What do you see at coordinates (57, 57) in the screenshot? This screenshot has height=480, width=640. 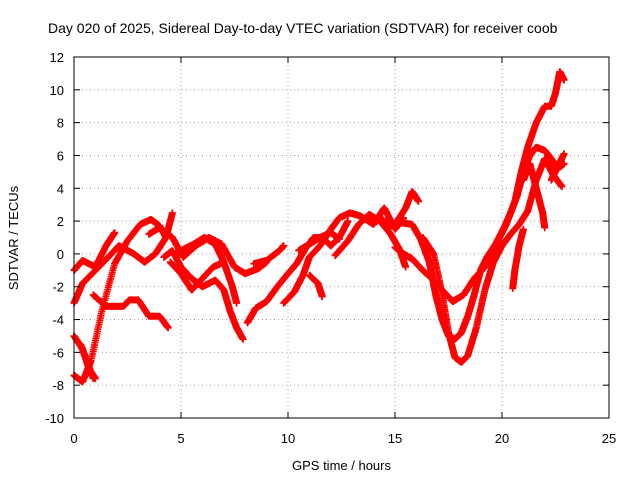 I see `y-tick-label: 12` at bounding box center [57, 57].